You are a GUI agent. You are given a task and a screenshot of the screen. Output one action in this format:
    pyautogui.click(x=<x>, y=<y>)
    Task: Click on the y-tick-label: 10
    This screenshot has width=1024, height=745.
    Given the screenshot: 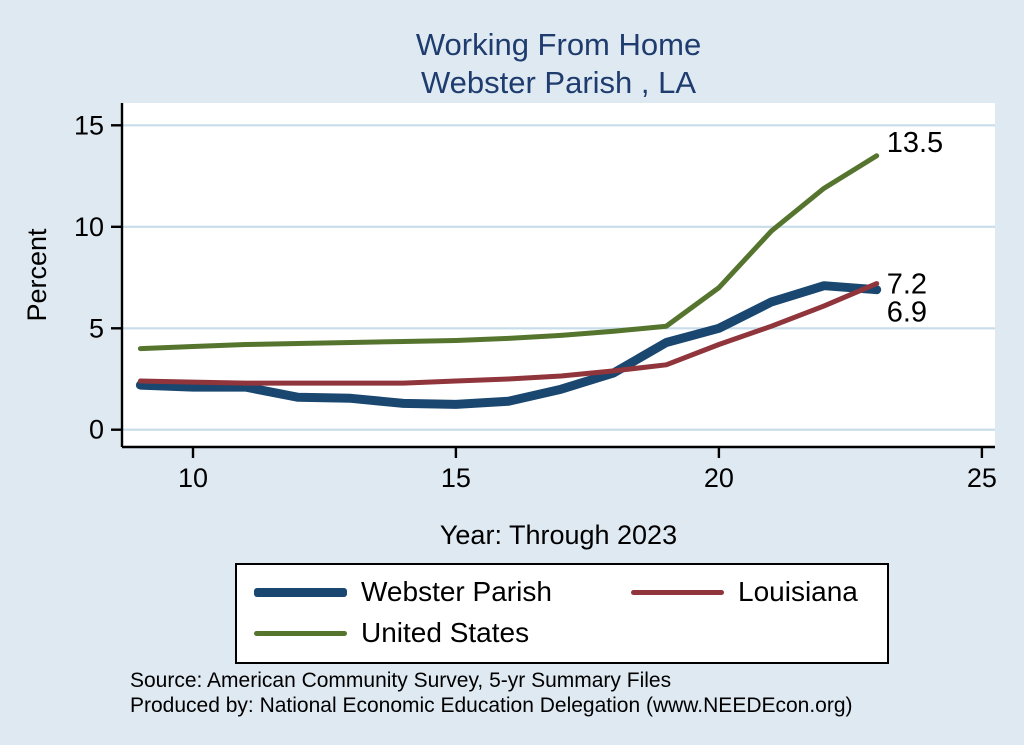 What is the action you would take?
    pyautogui.click(x=89, y=227)
    